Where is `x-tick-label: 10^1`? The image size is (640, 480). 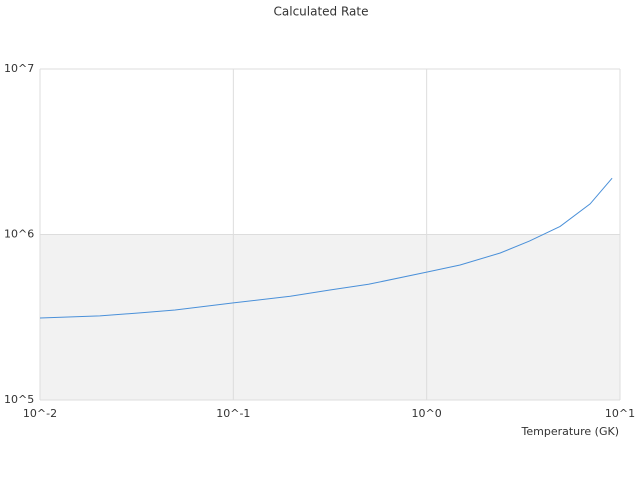
x-tick-label: 10^1 is located at coordinates (620, 413).